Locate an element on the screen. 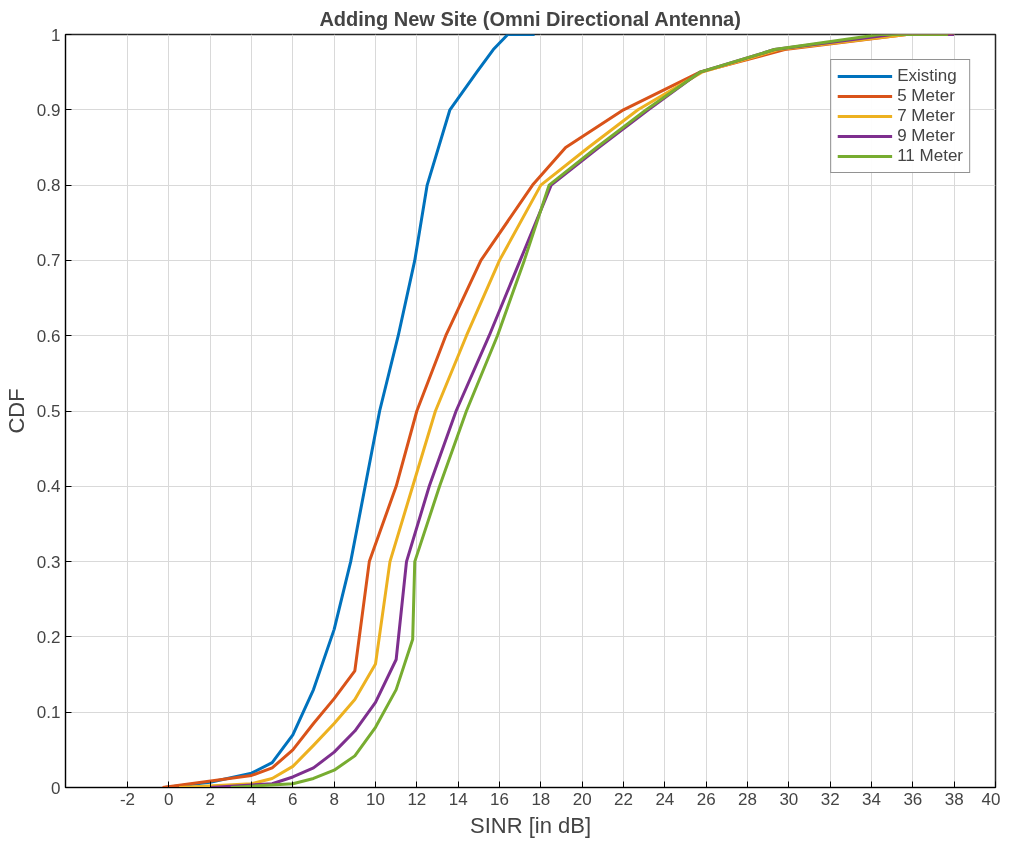 The width and height of the screenshot is (1019, 852). legend-label: 7 Meter is located at coordinates (926, 116).